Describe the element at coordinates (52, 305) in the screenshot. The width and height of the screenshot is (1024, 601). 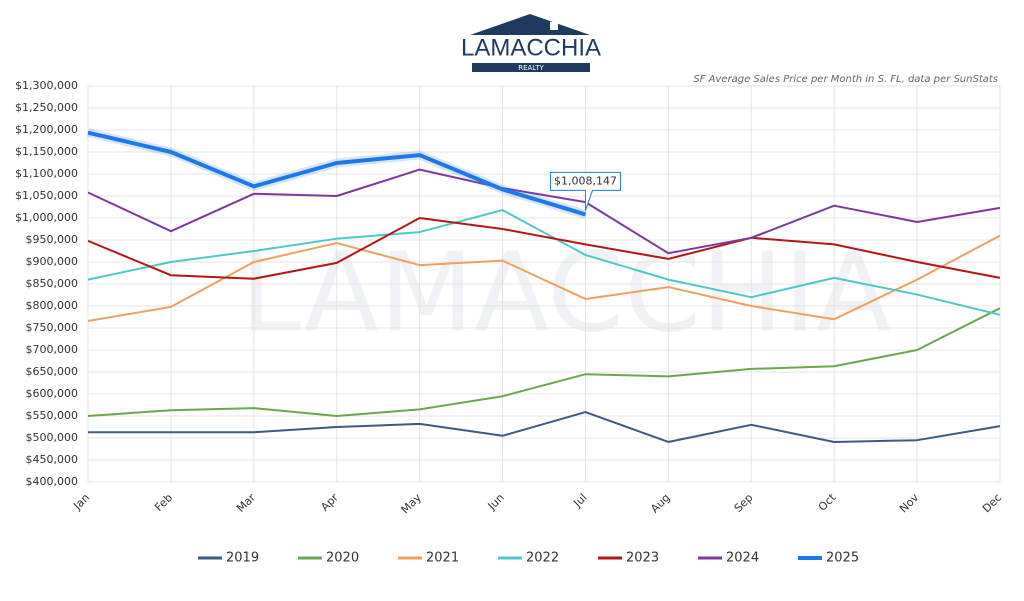
I see `y-tick-label: $800,000` at that location.